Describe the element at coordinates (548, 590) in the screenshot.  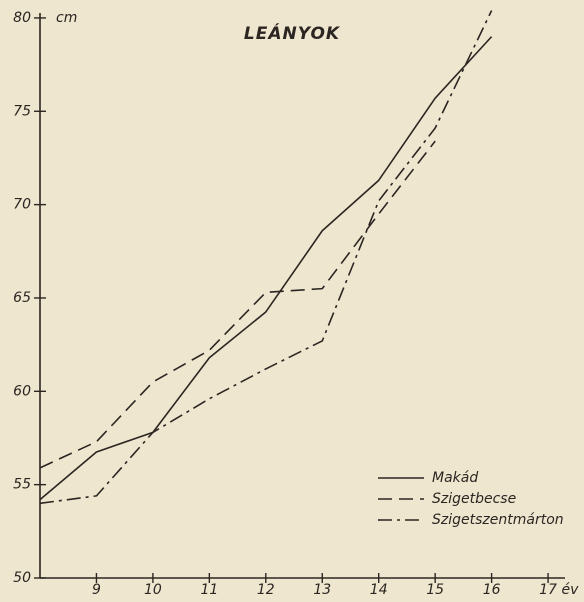
I see `x-tick-label: 17` at that location.